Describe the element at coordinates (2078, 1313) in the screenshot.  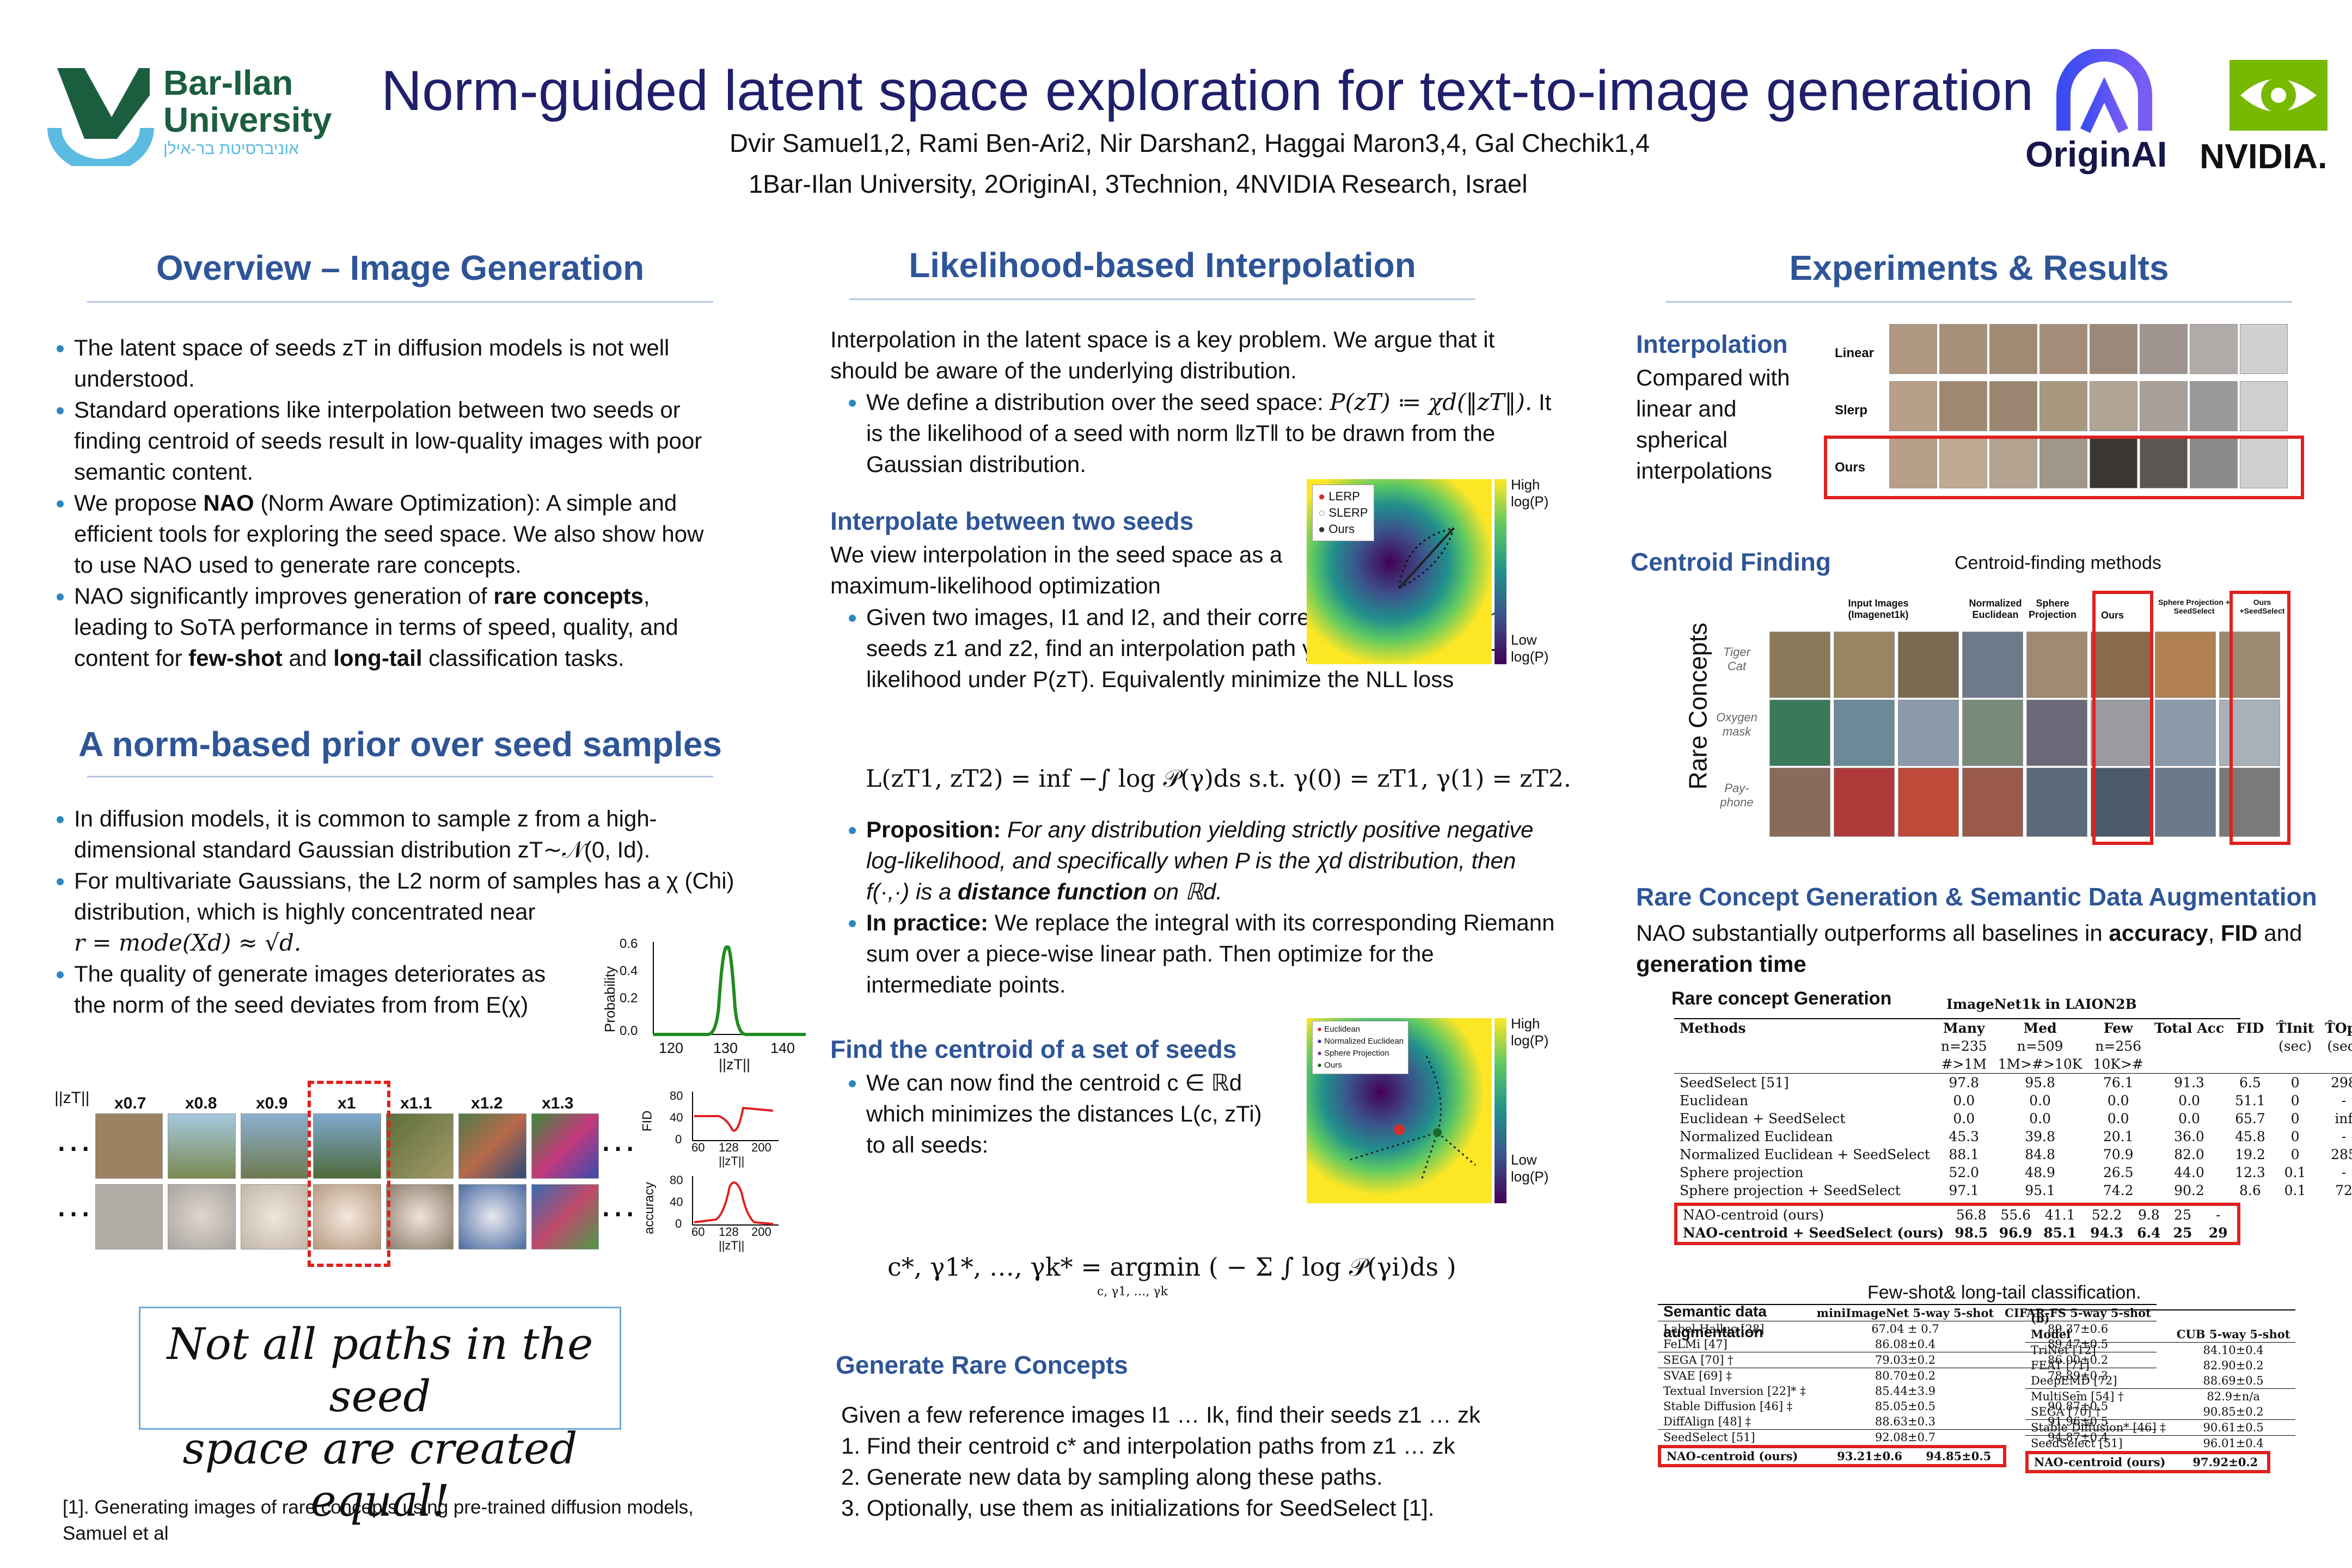
I see `semantic-table-header-cell: CIFAR-FS 5-way 5-shot` at that location.